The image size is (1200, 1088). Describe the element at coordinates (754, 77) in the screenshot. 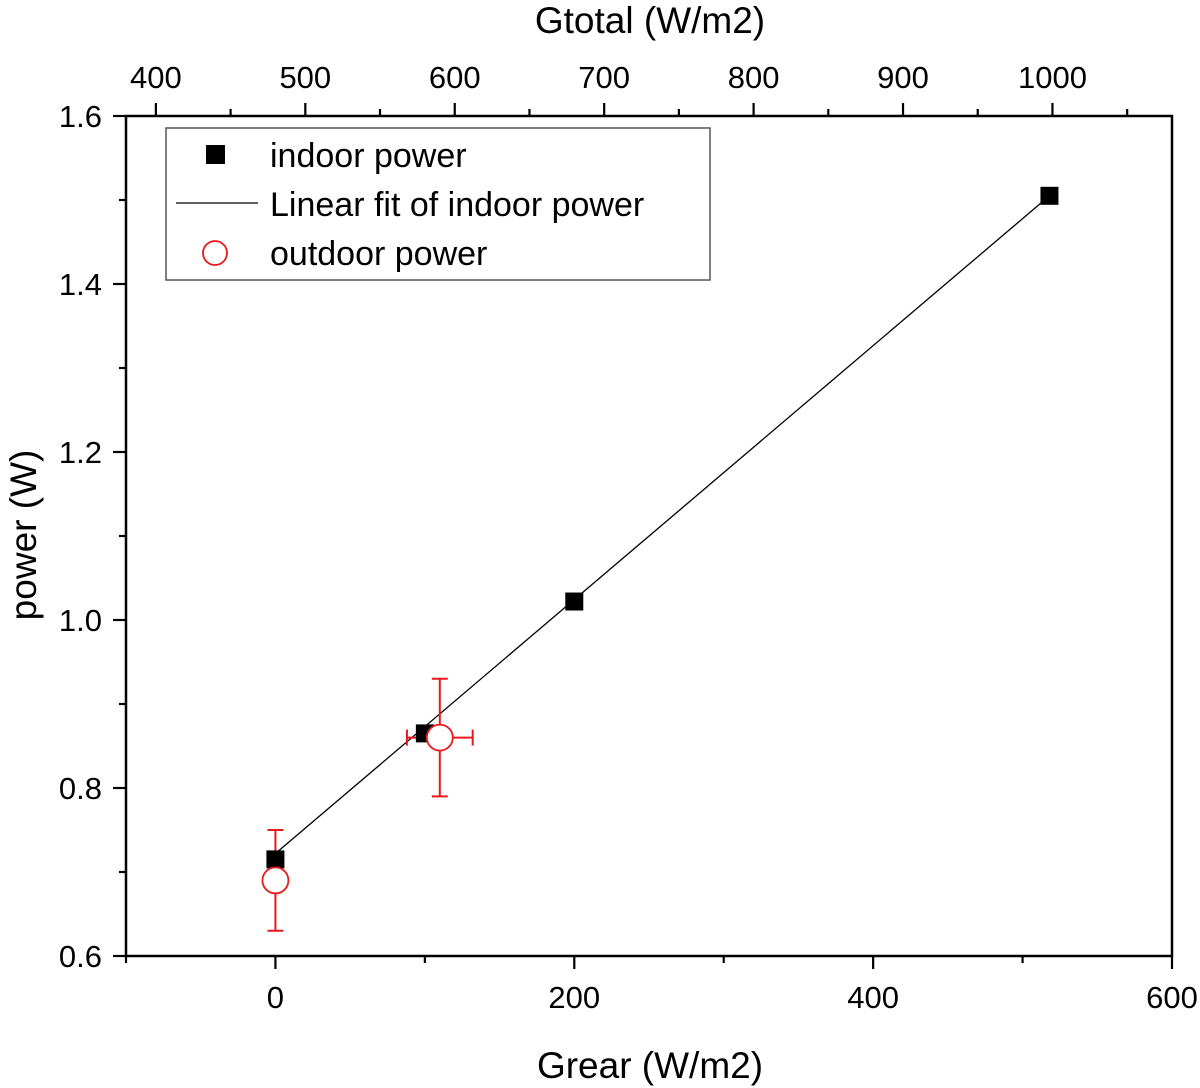

I see `x2-tick-label: 800` at that location.